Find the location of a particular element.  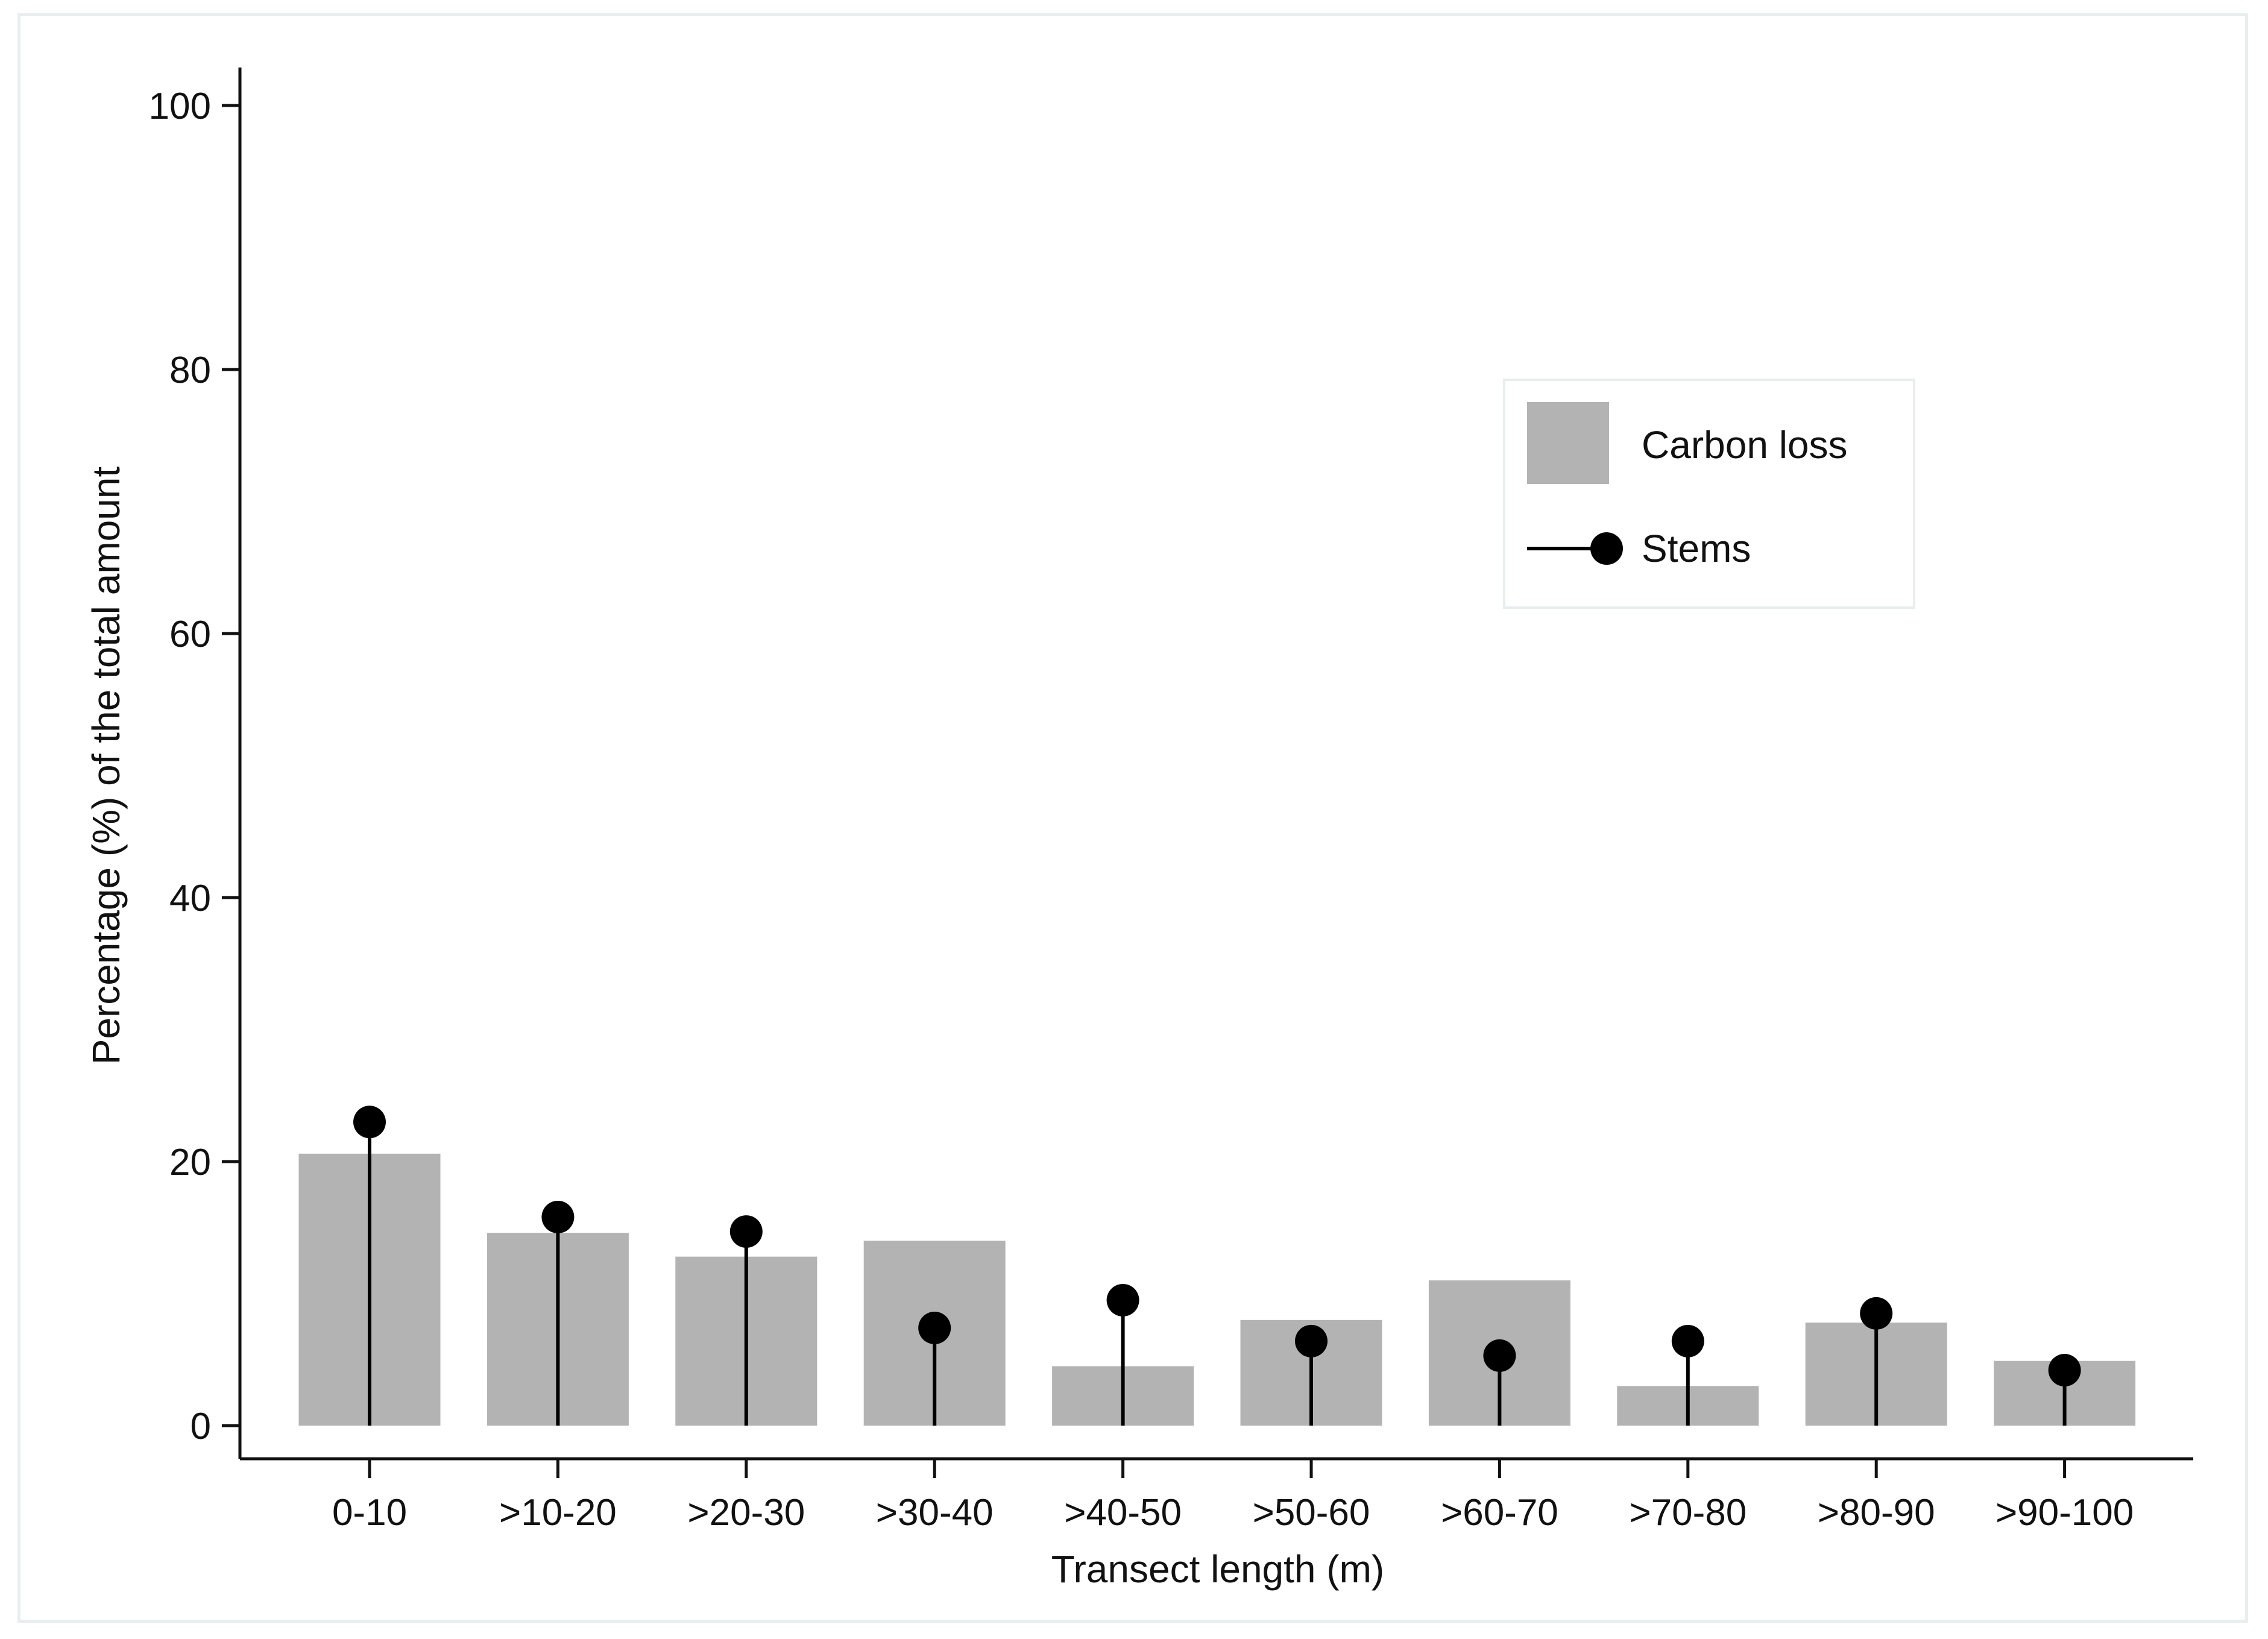

y-tick-label: 100 is located at coordinates (180, 106).